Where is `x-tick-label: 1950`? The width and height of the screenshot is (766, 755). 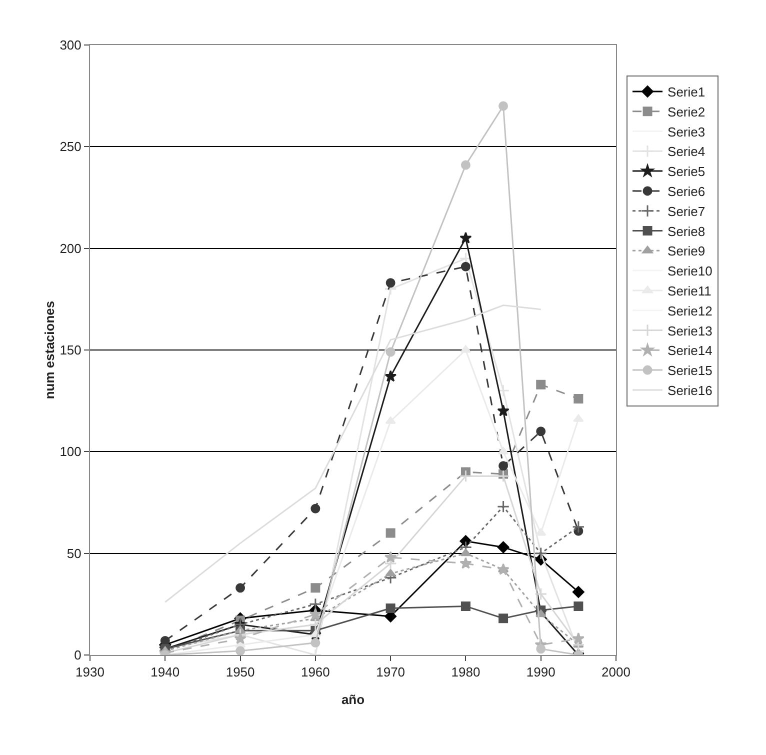 x-tick-label: 1950 is located at coordinates (240, 672).